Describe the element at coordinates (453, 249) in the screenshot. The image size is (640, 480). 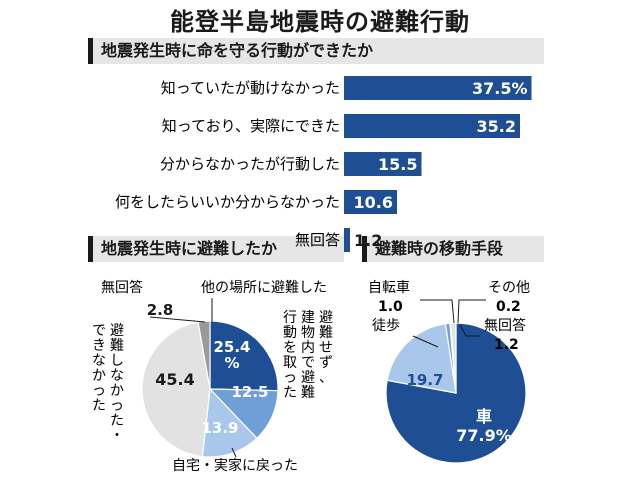
I see `transport-pie-header: 避難時の移動手段` at that location.